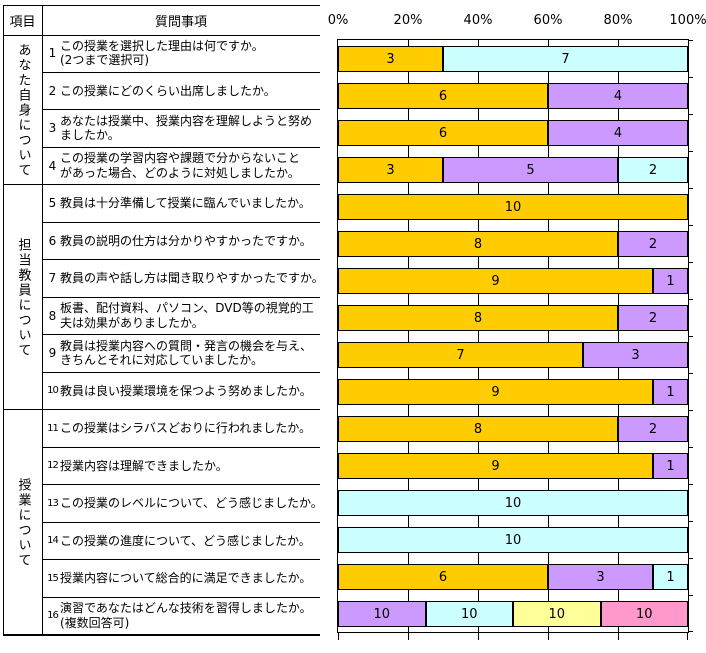 Image resolution: width=706 pixels, height=653 pixels. Describe the element at coordinates (52, 53) in the screenshot. I see `question-number: 1` at that location.